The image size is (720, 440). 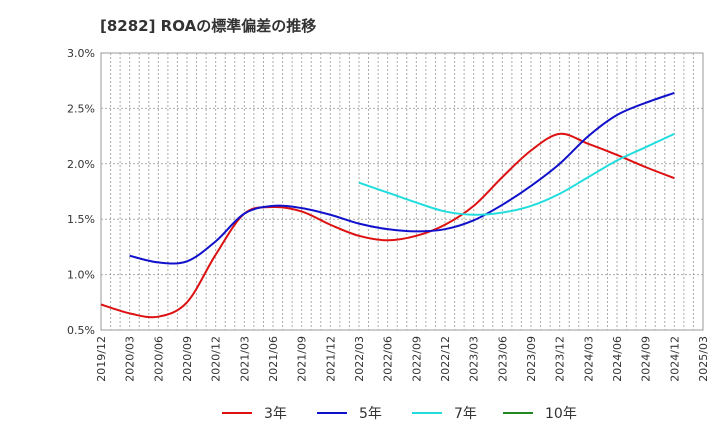 I want to click on x-tick-label: 2024/06, so click(x=617, y=359).